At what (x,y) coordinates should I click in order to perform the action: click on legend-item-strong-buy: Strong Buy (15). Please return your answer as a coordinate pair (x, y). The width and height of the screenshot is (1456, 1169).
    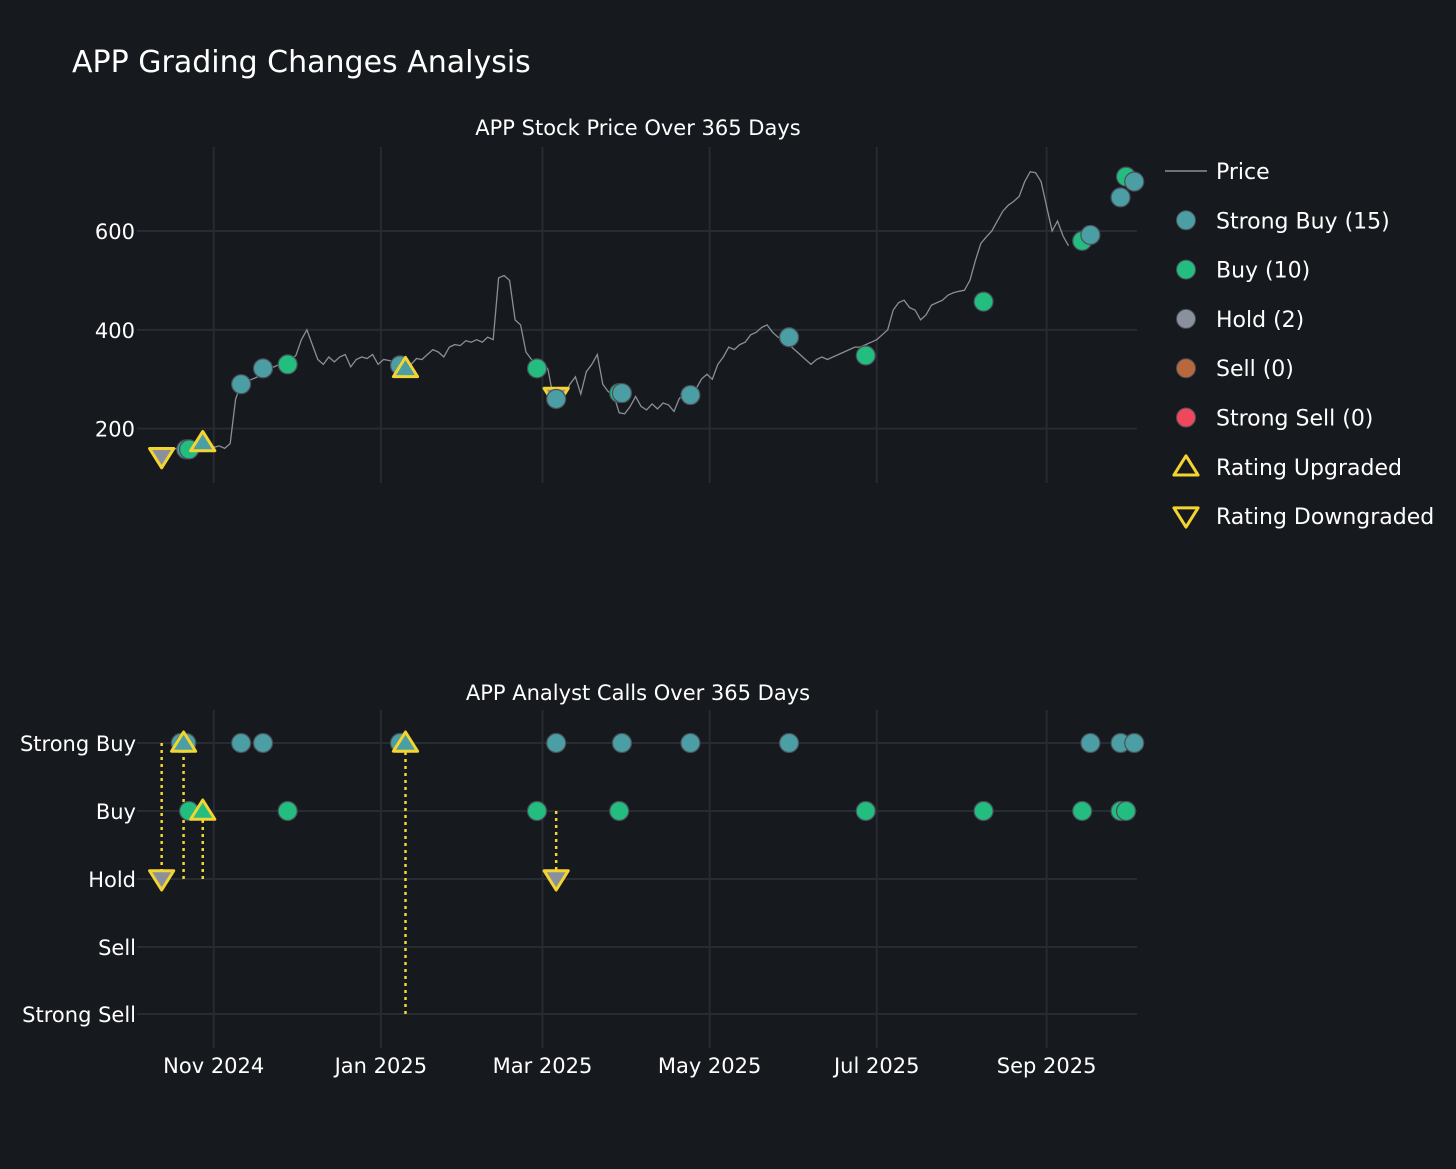
    Looking at the image, I should click on (1283, 221).